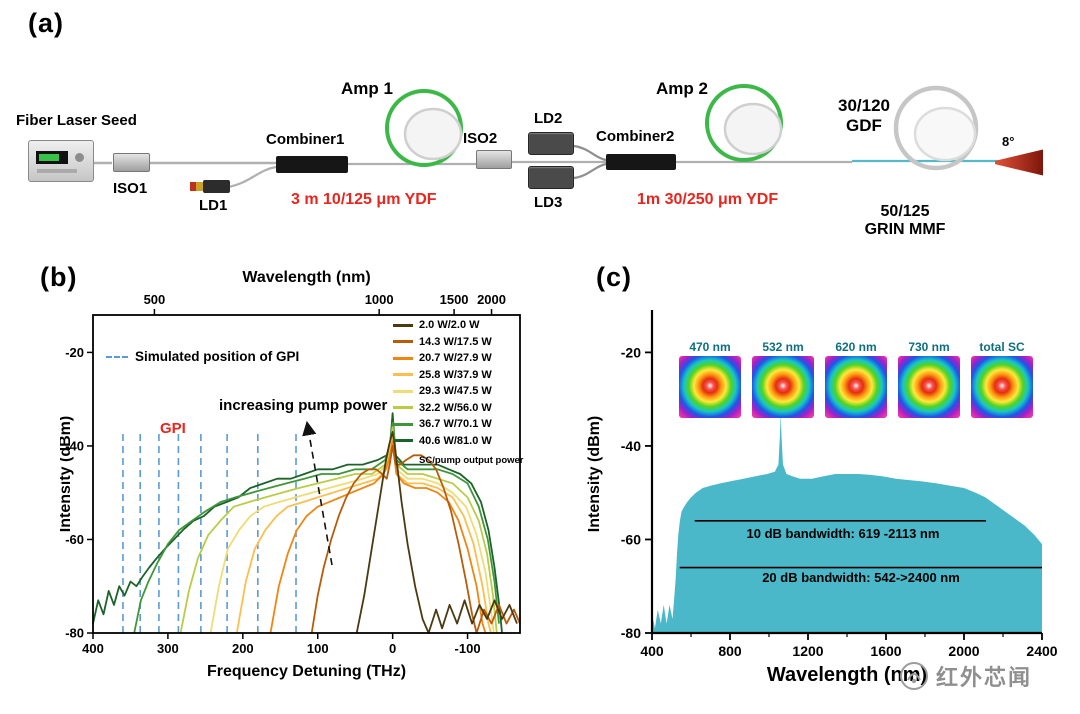 The width and height of the screenshot is (1080, 714). I want to click on pump-fiber-line, so click(590, 153).